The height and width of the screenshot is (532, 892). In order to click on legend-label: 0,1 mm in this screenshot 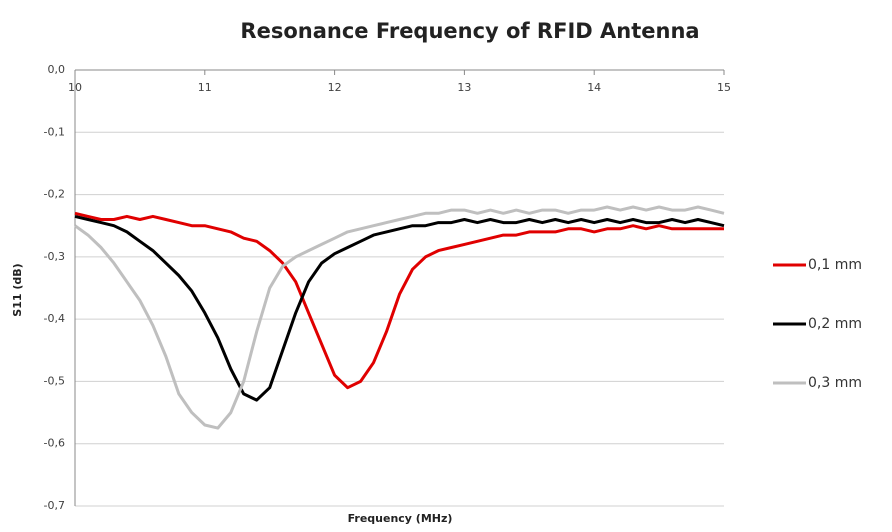, I will do `click(835, 265)`.